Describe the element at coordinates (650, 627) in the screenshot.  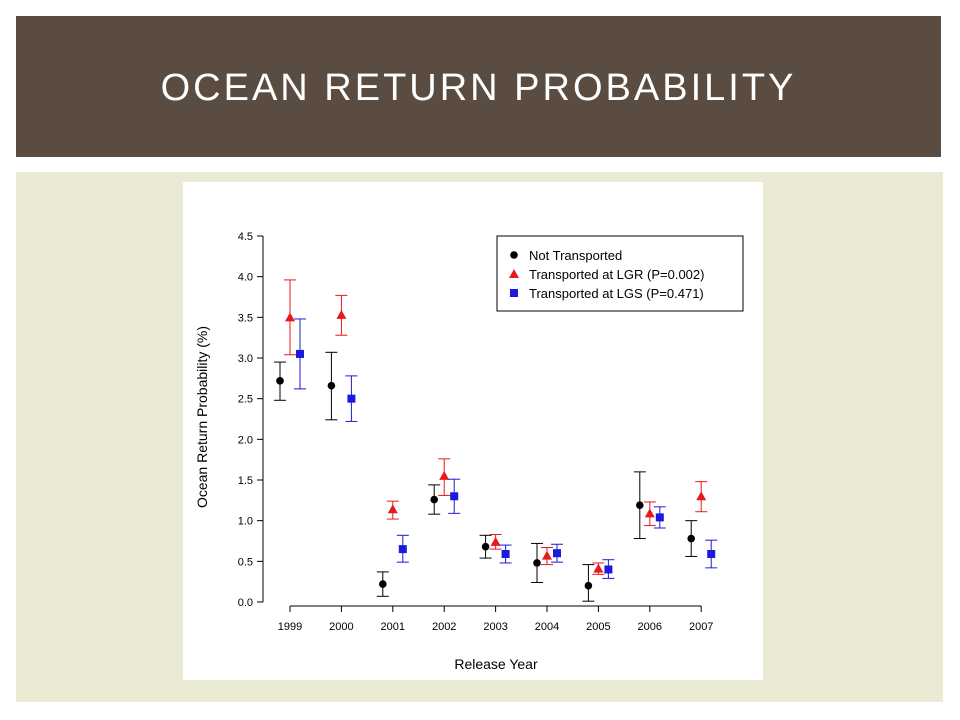
I see `x-tick-label: 2006` at that location.